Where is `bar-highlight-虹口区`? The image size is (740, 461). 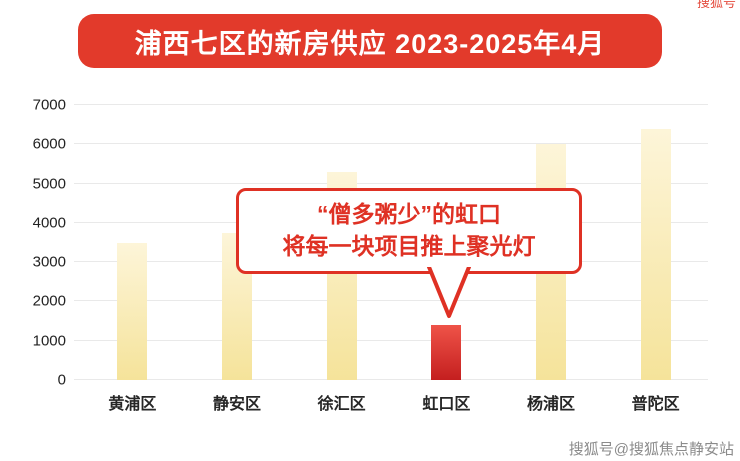 bar-highlight-虹口区 is located at coordinates (446, 352).